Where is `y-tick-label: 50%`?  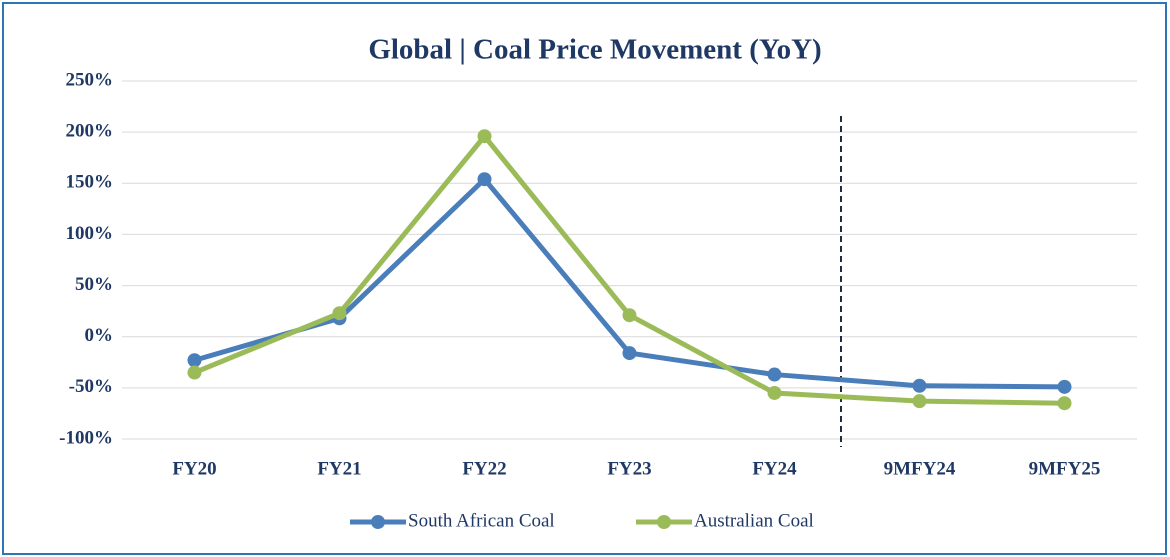
y-tick-label: 50% is located at coordinates (94, 284).